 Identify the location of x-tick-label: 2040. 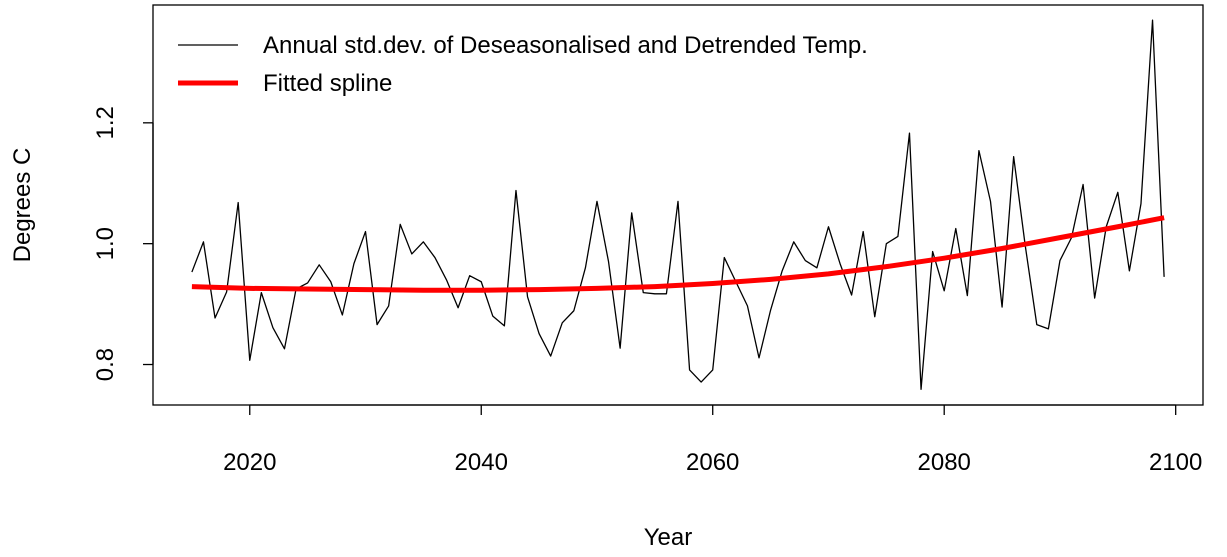
(481, 462).